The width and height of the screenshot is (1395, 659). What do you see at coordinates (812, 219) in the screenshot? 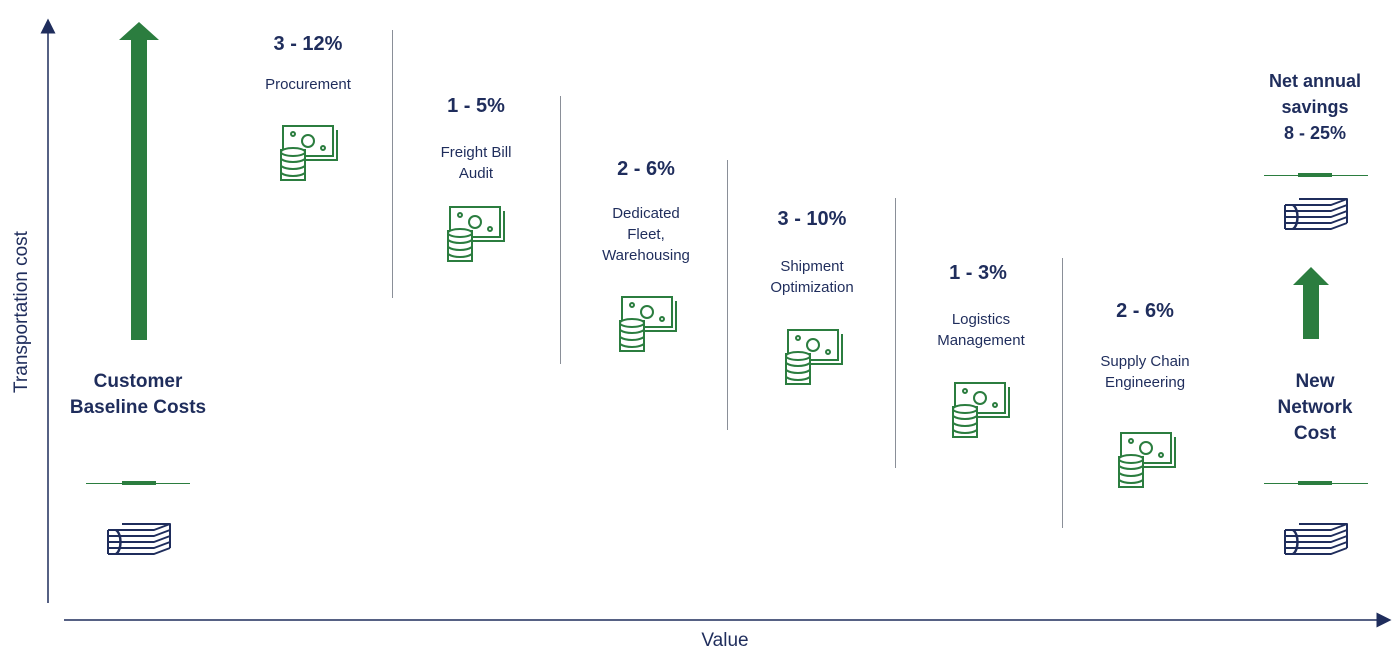
I see `step-percent: 3 - 10%` at bounding box center [812, 219].